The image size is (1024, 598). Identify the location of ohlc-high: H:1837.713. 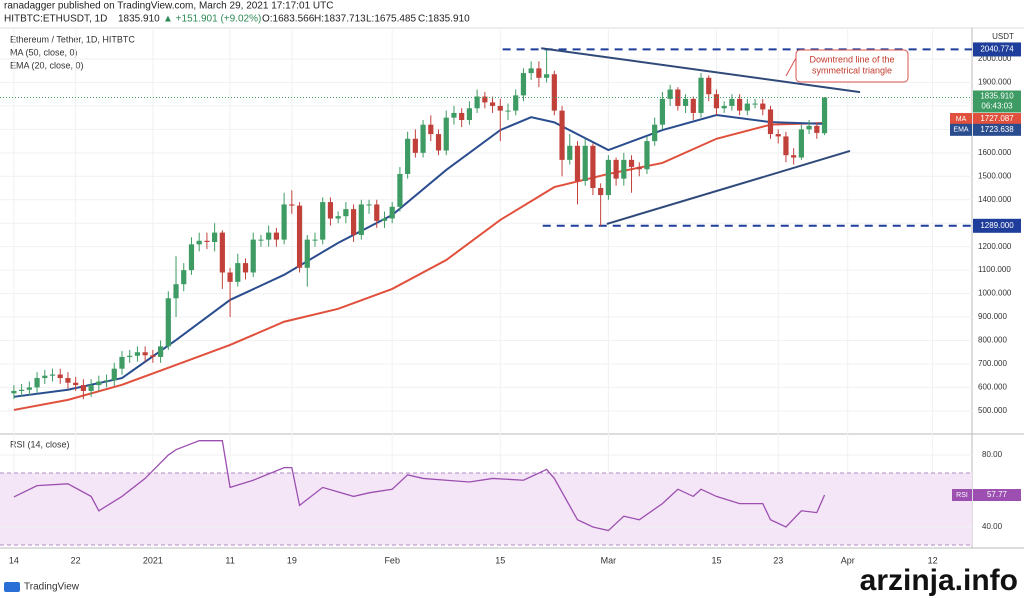
(340, 19).